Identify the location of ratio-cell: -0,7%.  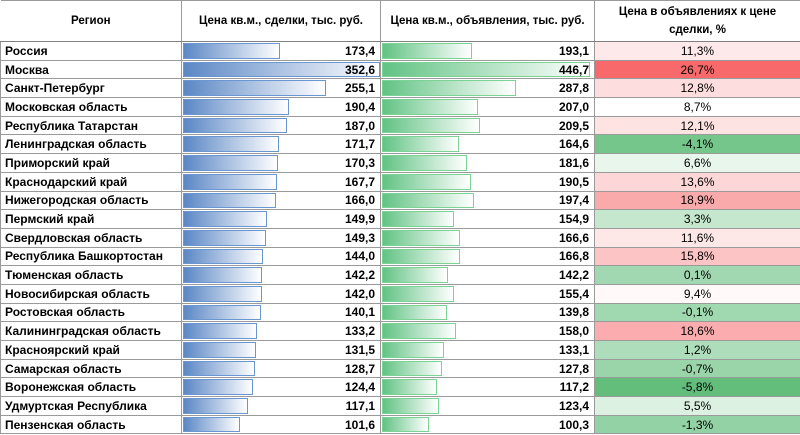
(697, 368).